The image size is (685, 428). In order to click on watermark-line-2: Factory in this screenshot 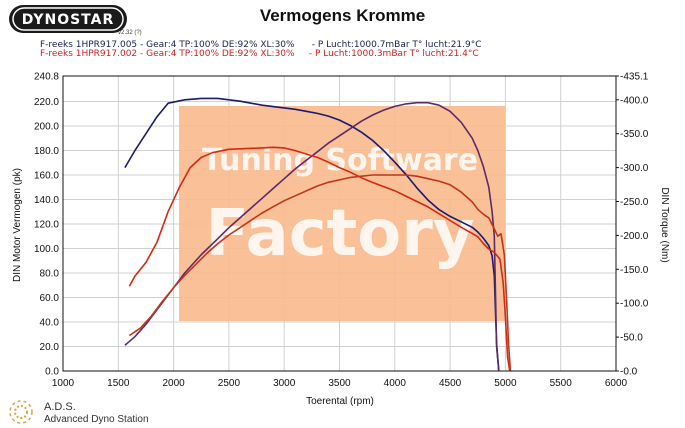, I will do `click(340, 234)`.